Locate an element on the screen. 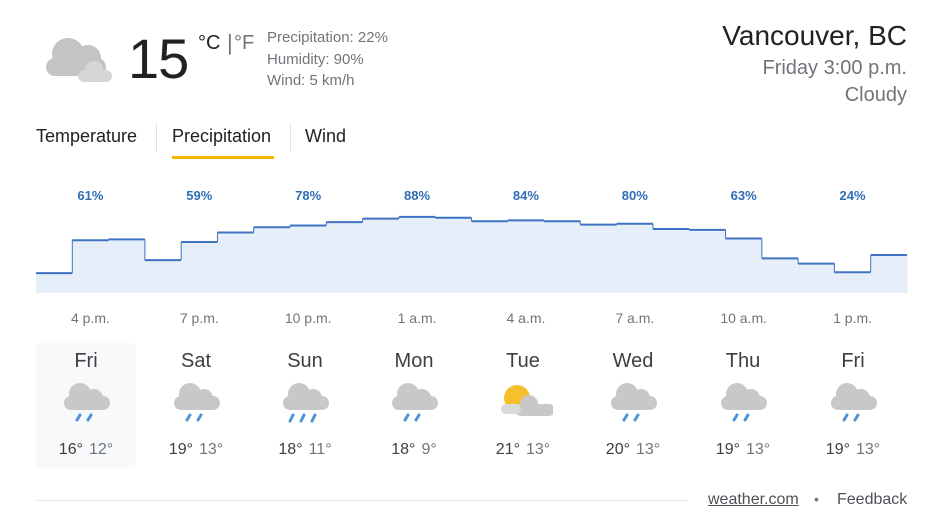 This screenshot has height=514, width=936. precipitation: Precipitation: 22% is located at coordinates (327, 37).